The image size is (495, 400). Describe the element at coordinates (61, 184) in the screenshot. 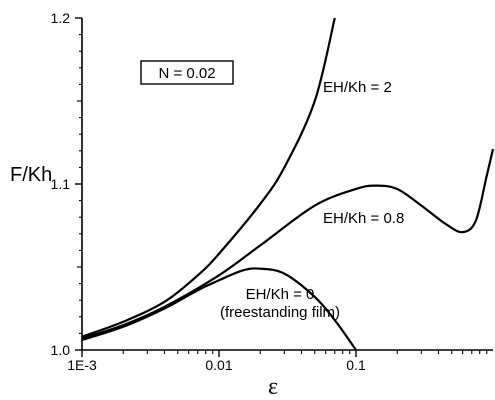

I see `y-tick-label: 1.1` at that location.